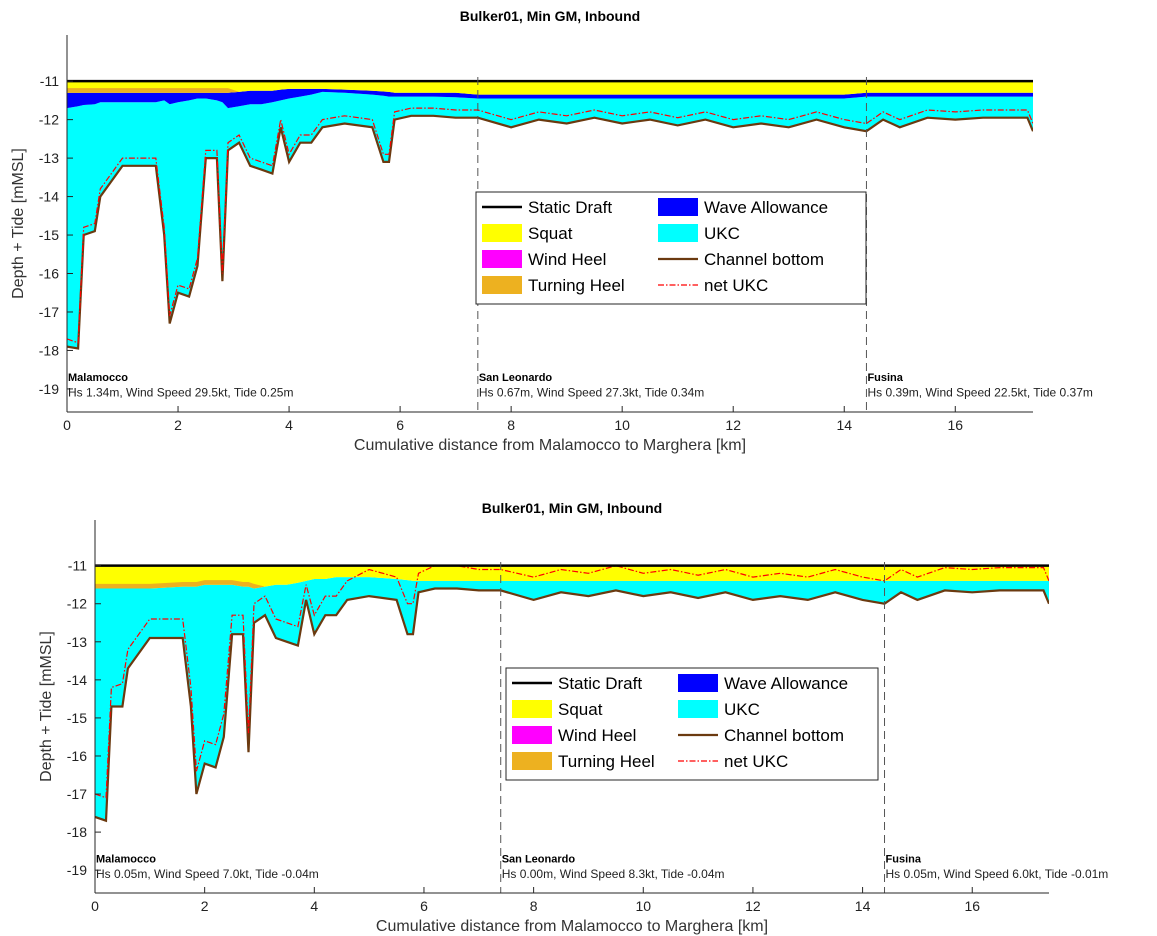  I want to click on location-info: Hs 1.34m, Wind Speed 29.5kt, Tide 0.25m, so click(180, 393).